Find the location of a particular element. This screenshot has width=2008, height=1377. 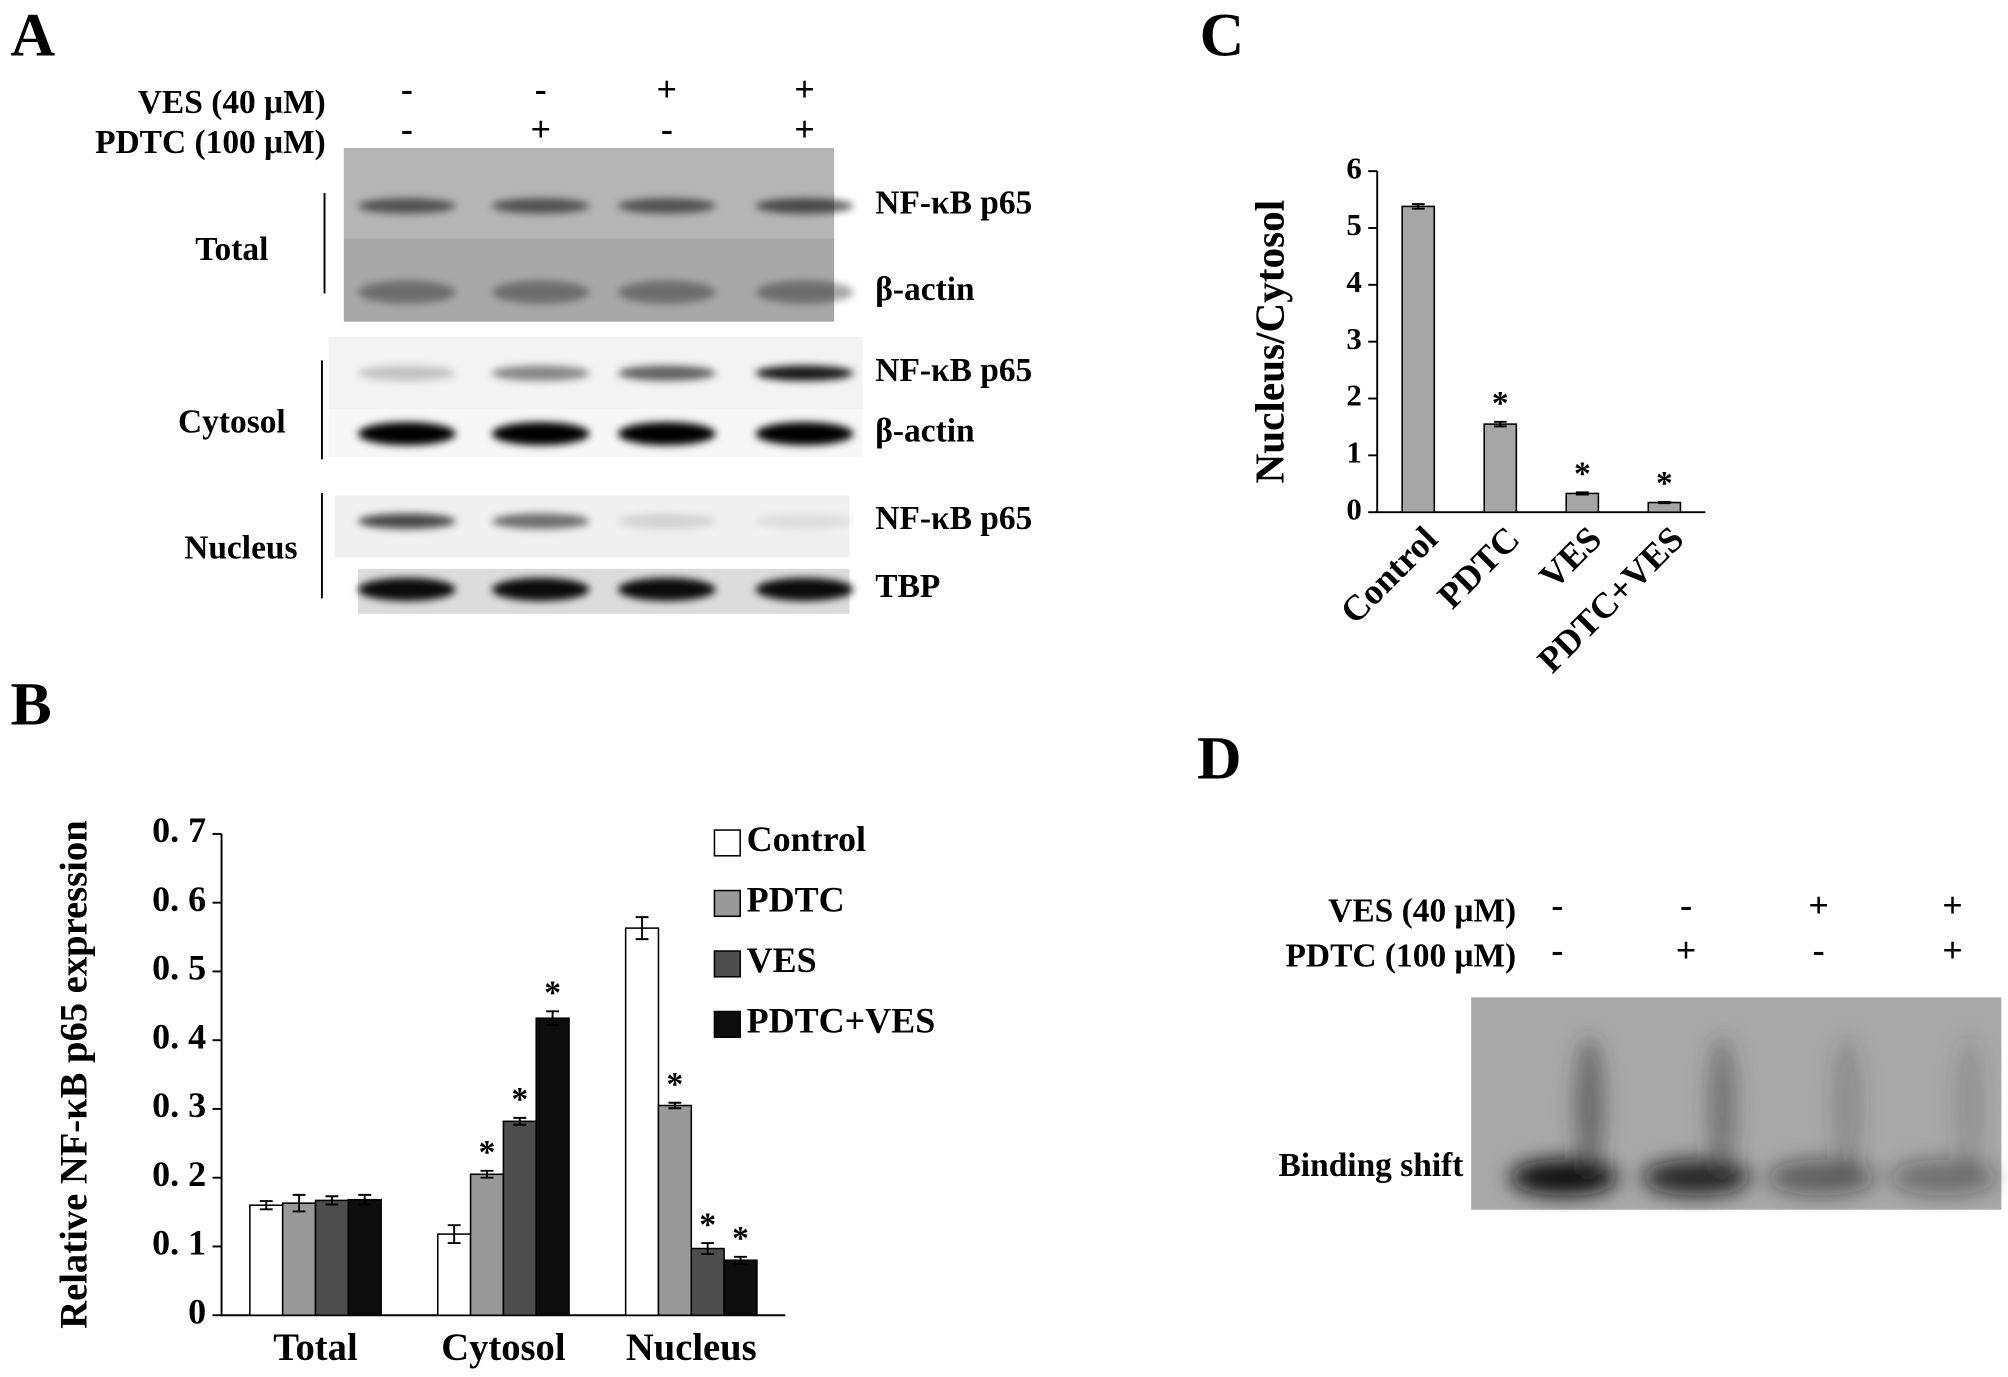

band-label: TBP is located at coordinates (907, 586).